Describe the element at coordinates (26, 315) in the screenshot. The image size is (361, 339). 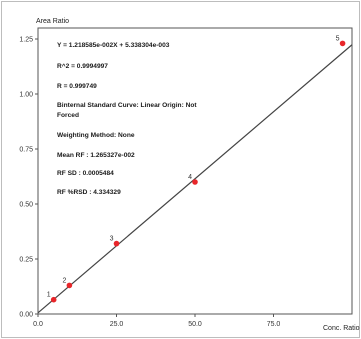
I see `y-tick-label: 0.00` at that location.